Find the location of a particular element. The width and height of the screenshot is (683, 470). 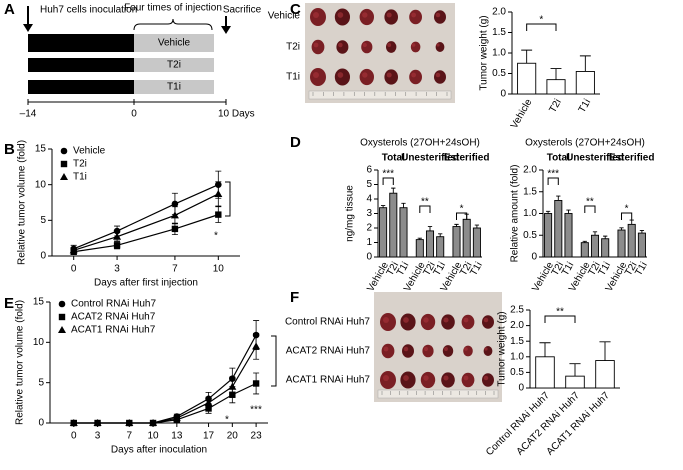

panel-label: F is located at coordinates (294, 297).